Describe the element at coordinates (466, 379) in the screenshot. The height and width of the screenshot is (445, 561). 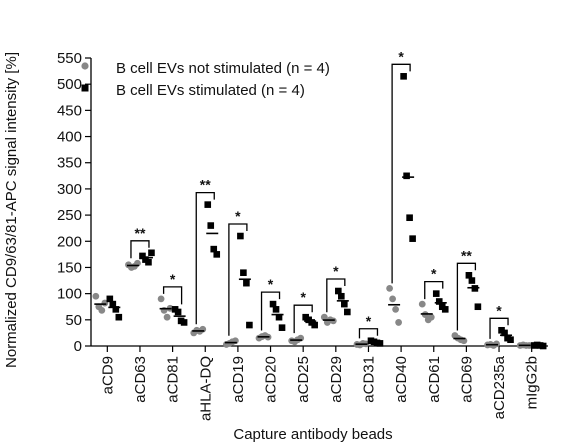
I see `x-tick-label: aCD69` at that location.